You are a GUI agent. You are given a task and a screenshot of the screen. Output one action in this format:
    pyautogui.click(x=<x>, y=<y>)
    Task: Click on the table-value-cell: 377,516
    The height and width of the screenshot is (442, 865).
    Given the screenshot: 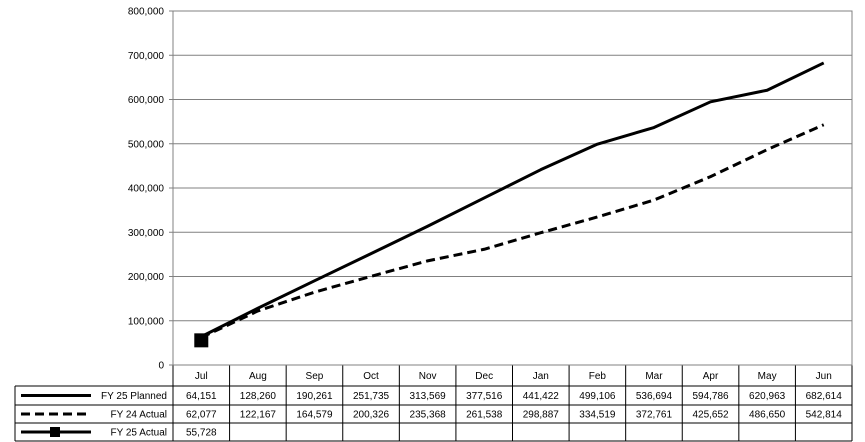 What is the action you would take?
    pyautogui.click(x=484, y=396)
    